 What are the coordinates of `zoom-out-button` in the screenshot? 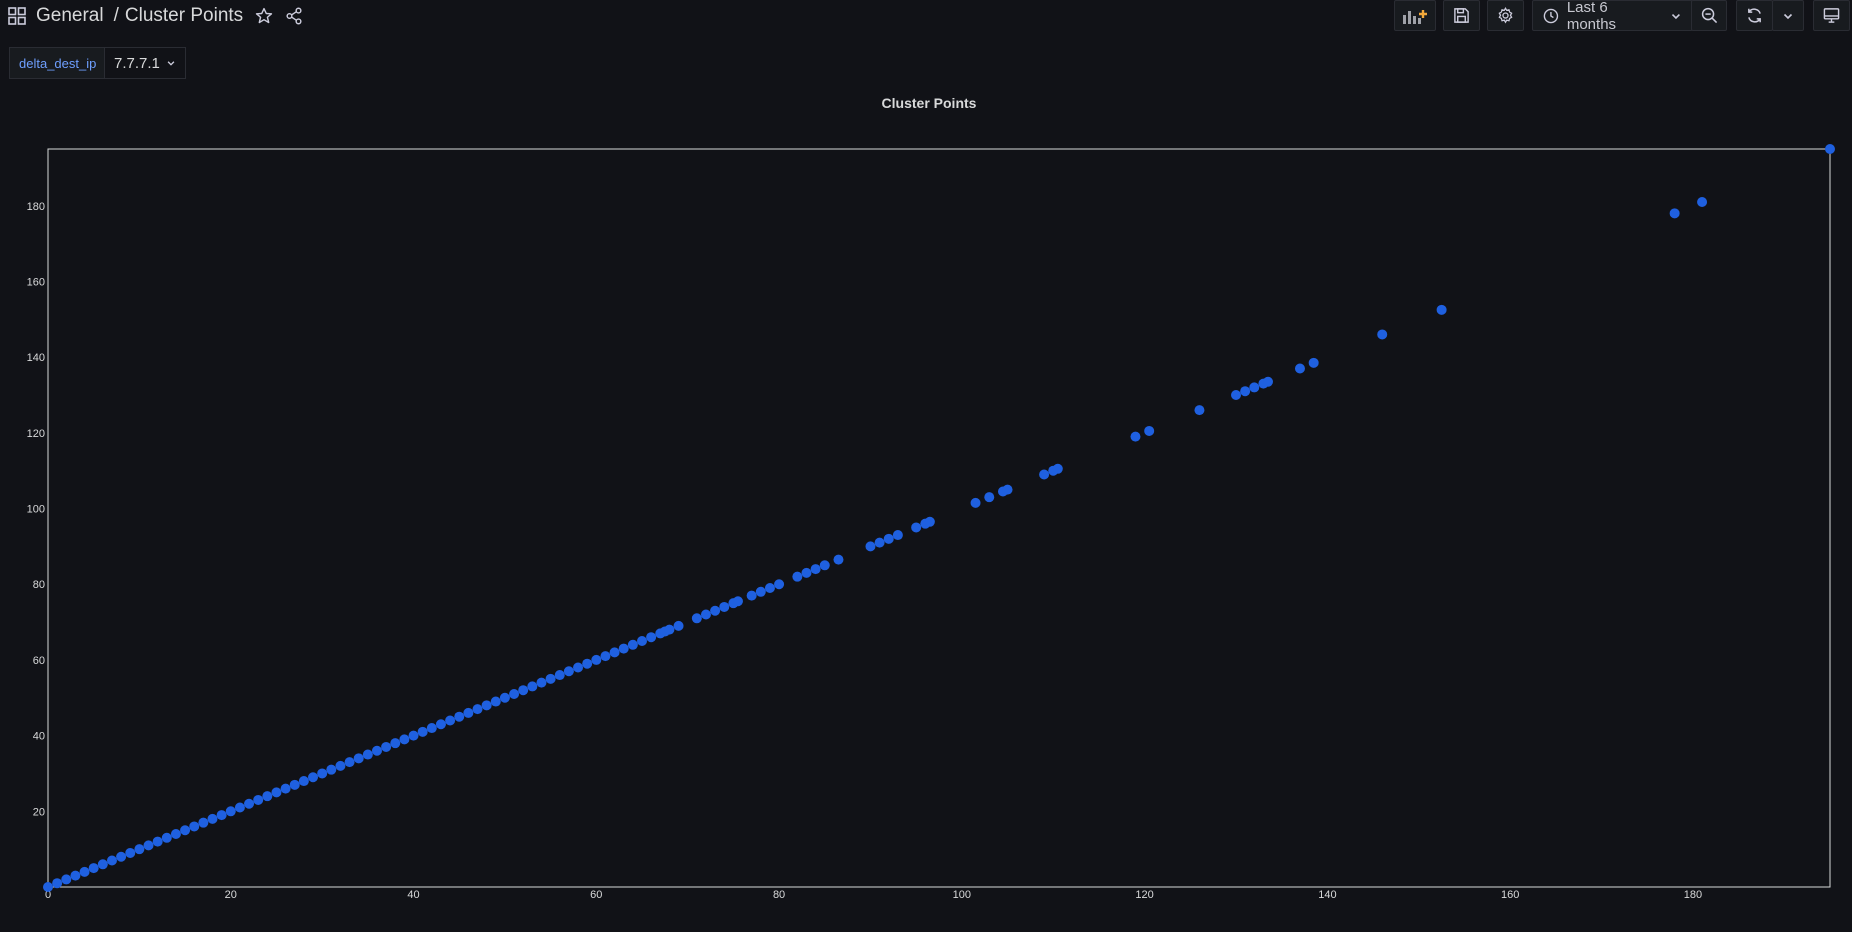 It's located at (1709, 15).